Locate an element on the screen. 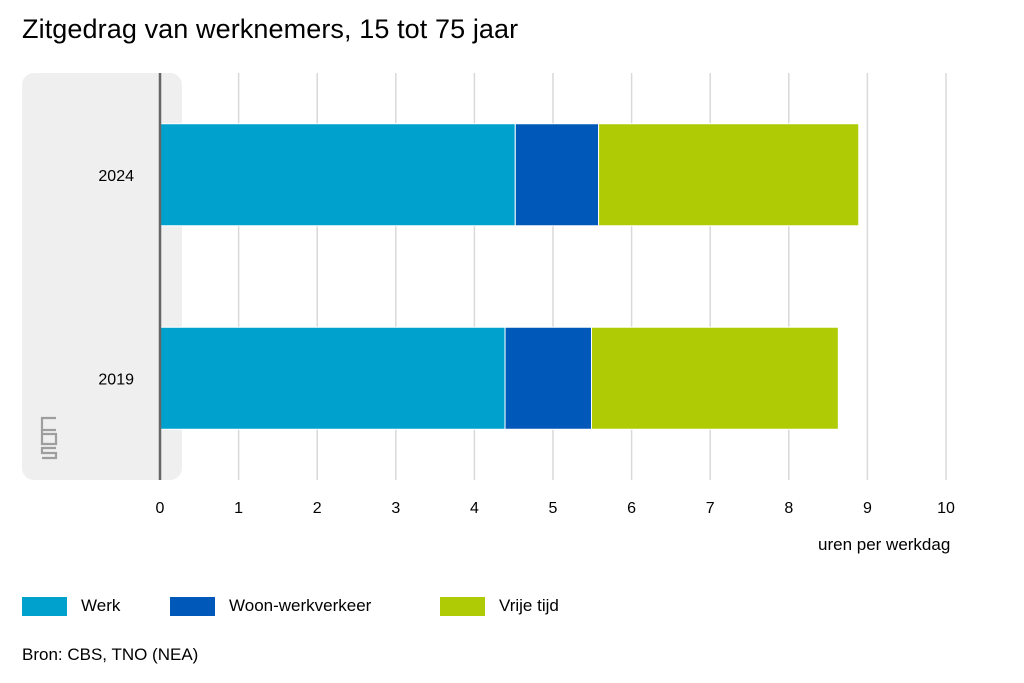 Image resolution: width=1024 pixels, height=683 pixels. x-tick-label-5: 5 is located at coordinates (553, 508).